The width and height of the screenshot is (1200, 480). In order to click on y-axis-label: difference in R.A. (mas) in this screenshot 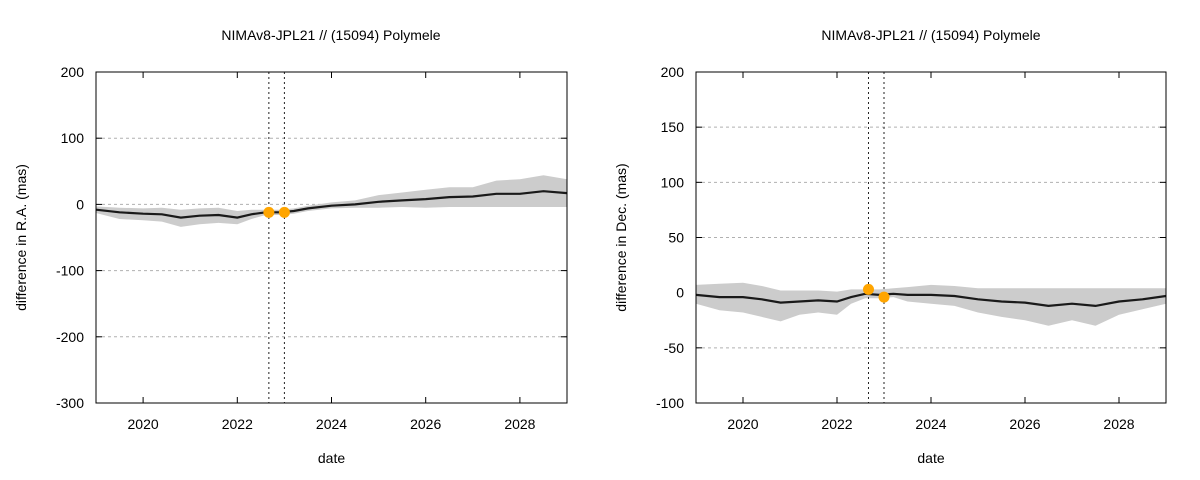, I will do `click(21, 237)`.